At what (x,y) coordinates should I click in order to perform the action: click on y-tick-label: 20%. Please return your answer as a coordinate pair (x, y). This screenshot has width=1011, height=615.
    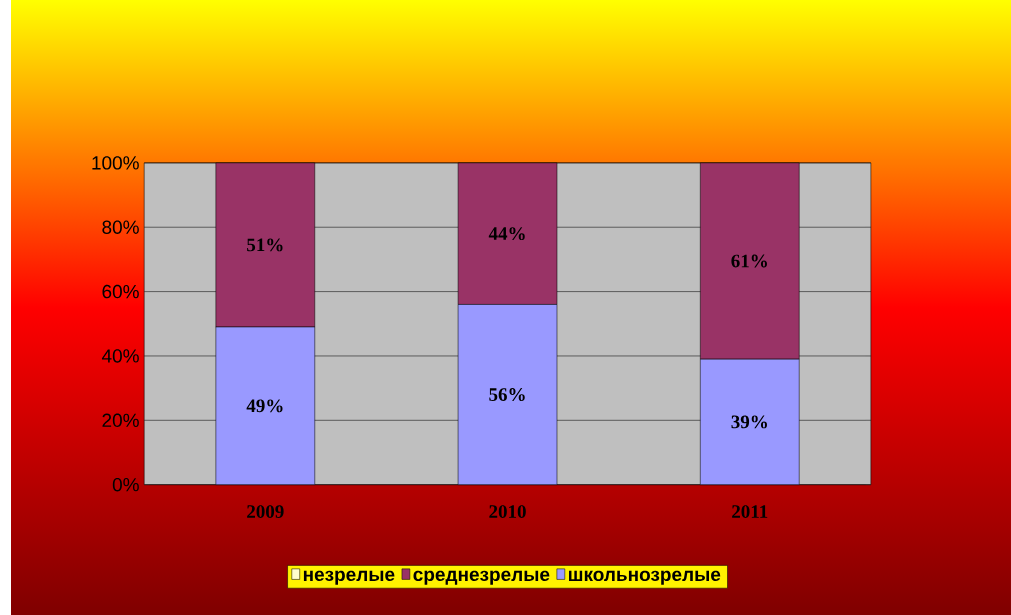
    Looking at the image, I should click on (120, 420).